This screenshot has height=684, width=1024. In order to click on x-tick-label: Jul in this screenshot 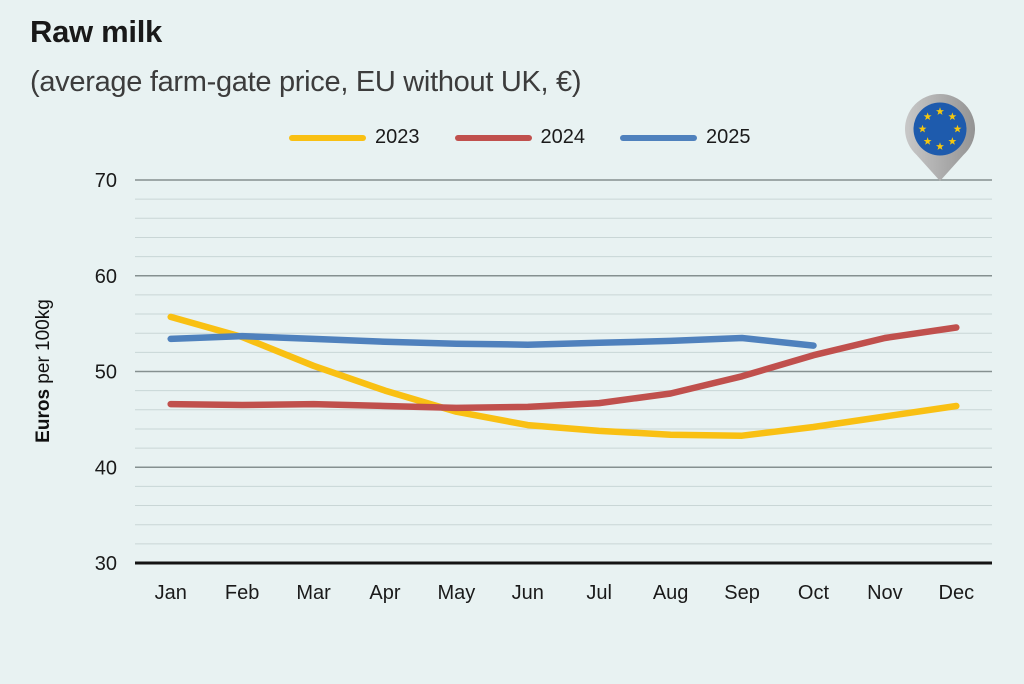, I will do `click(599, 593)`.